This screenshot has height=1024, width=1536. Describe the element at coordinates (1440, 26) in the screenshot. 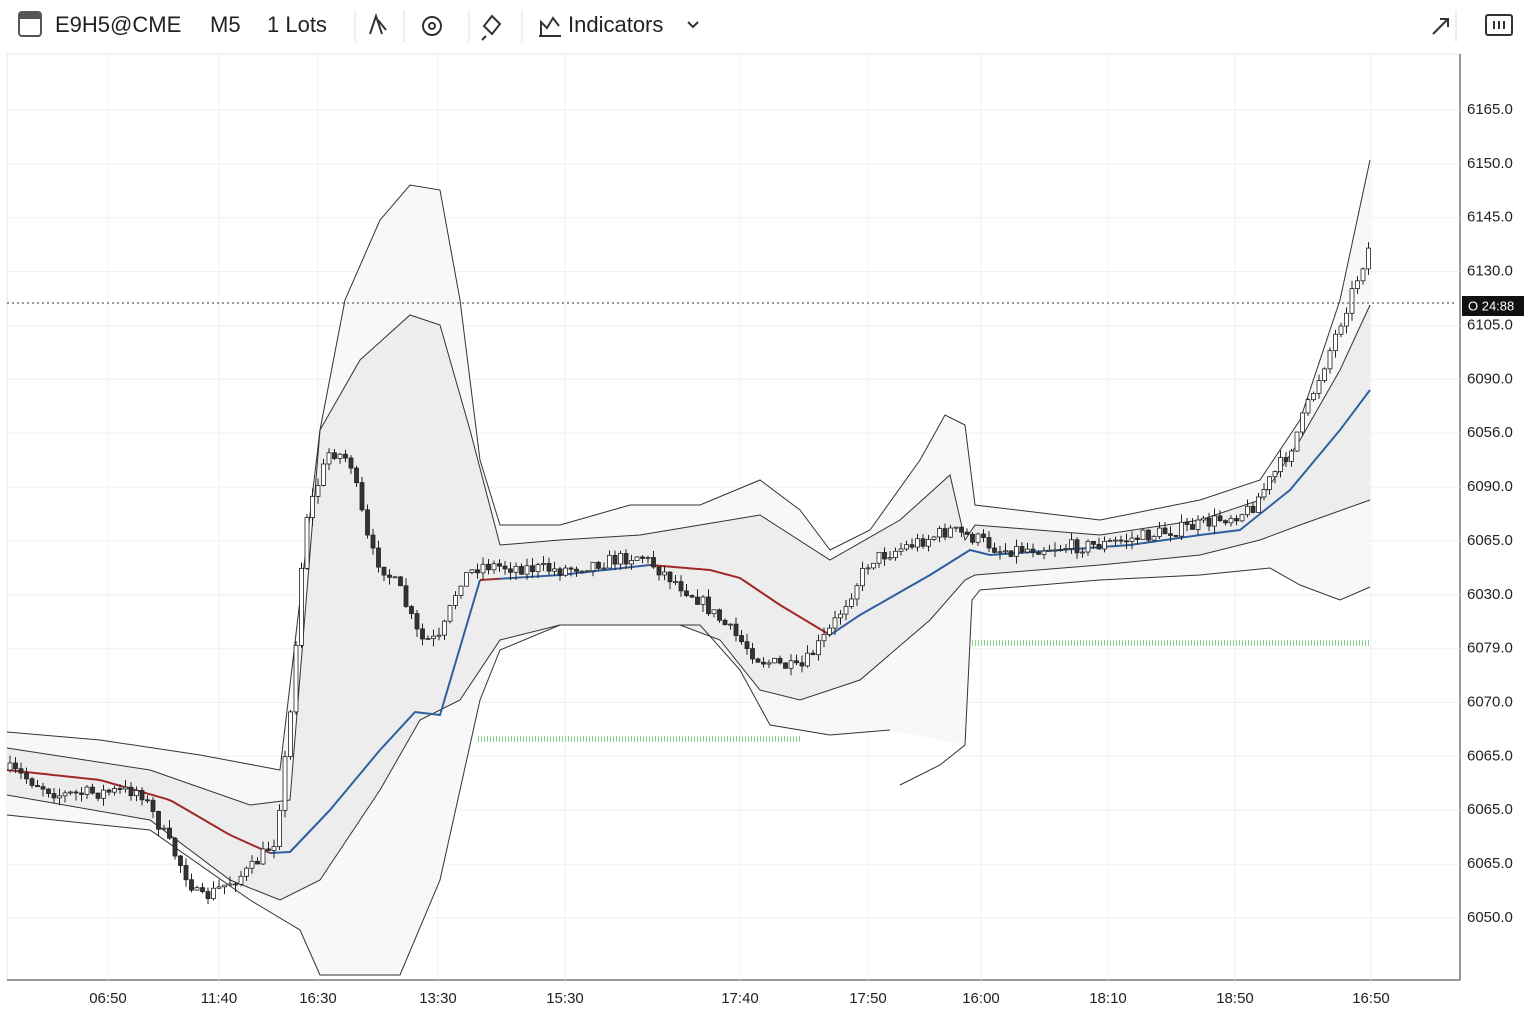

I see `expand-icon` at that location.